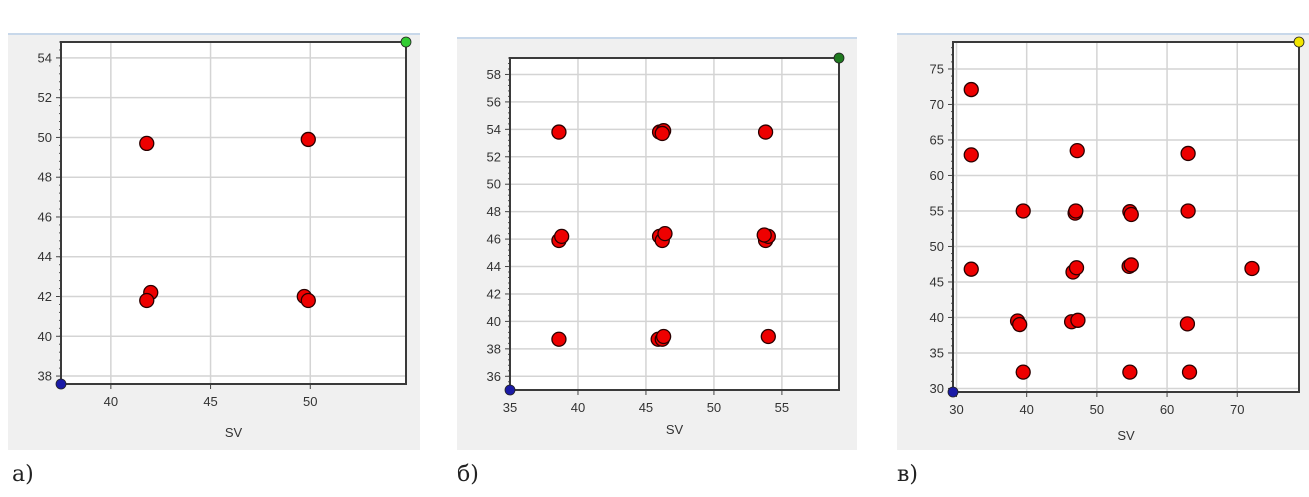 The image size is (1309, 497). What do you see at coordinates (956, 409) in the screenshot?
I see `x-tick-label: 30` at bounding box center [956, 409].